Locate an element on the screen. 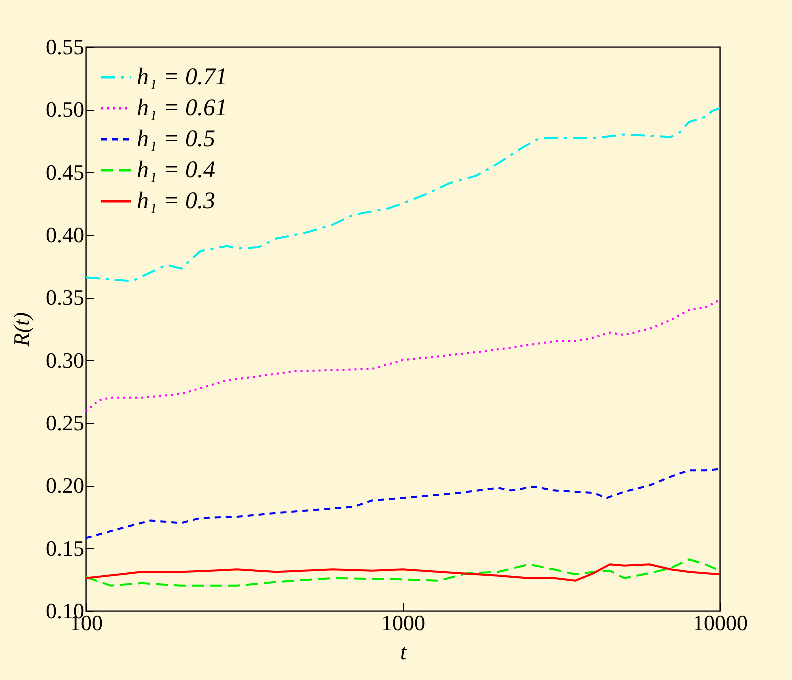 Image resolution: width=792 pixels, height=680 pixels. y-tick-label: 0.45 is located at coordinates (65, 172).